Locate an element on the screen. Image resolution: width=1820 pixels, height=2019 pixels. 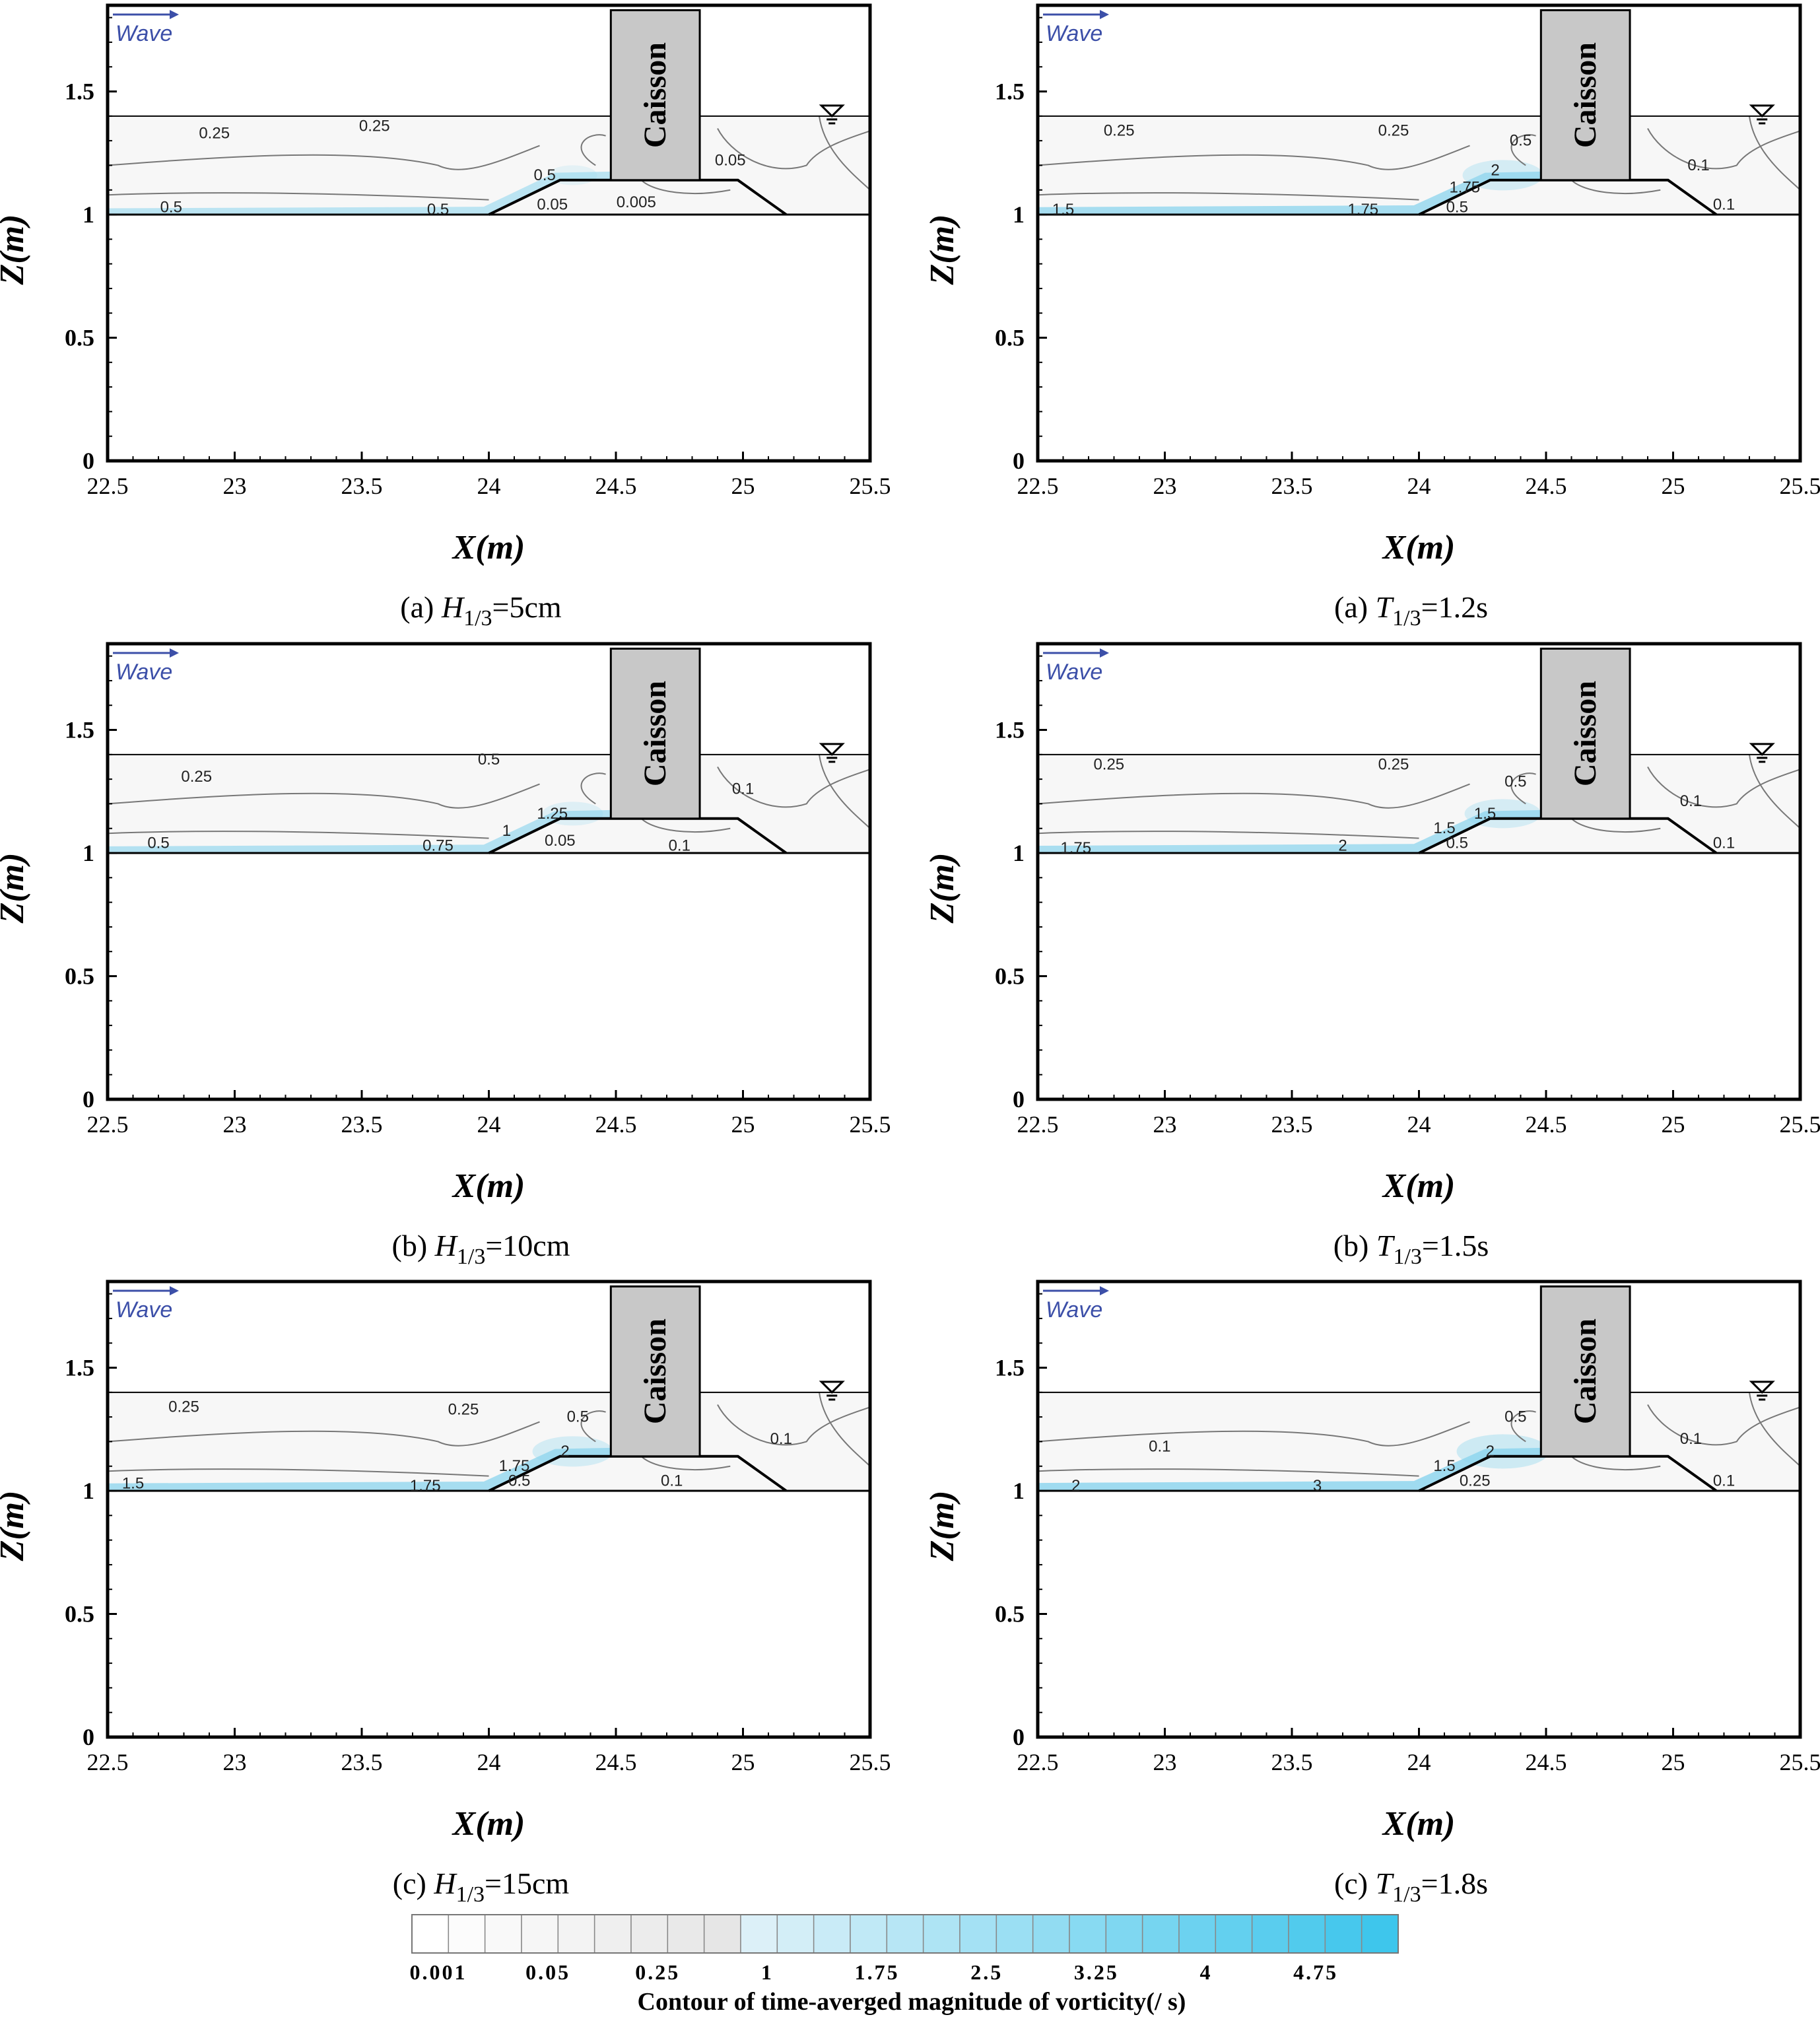
x-tick-label: 25.5 is located at coordinates (1800, 486).